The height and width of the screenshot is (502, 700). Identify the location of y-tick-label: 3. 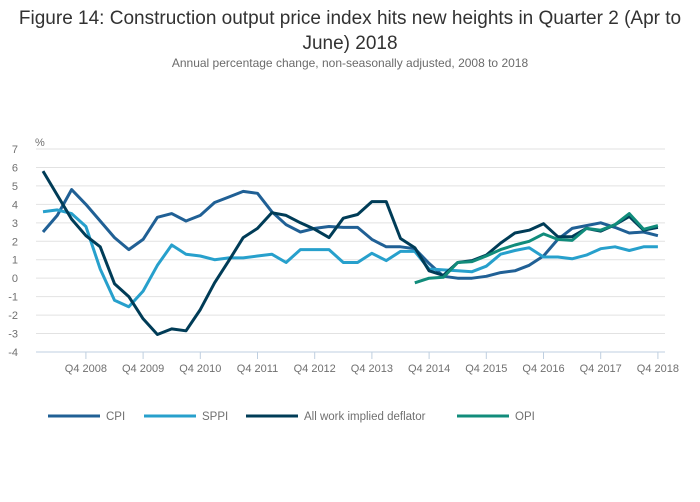
(15, 224).